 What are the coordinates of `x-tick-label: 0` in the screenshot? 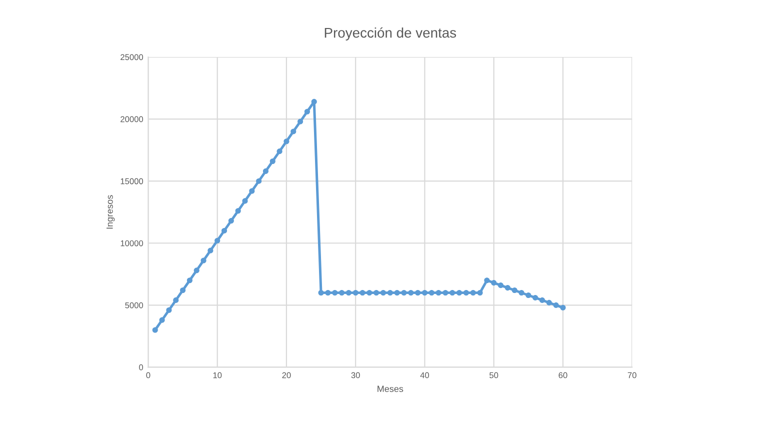 It's located at (148, 375).